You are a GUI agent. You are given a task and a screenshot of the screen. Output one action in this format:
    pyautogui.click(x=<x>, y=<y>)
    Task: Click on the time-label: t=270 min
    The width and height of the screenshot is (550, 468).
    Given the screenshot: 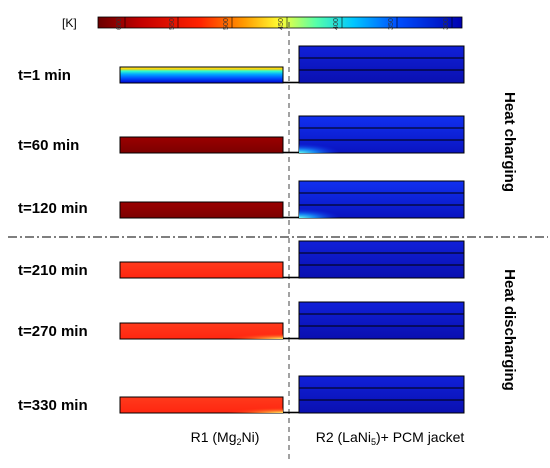 What is the action you would take?
    pyautogui.click(x=53, y=331)
    